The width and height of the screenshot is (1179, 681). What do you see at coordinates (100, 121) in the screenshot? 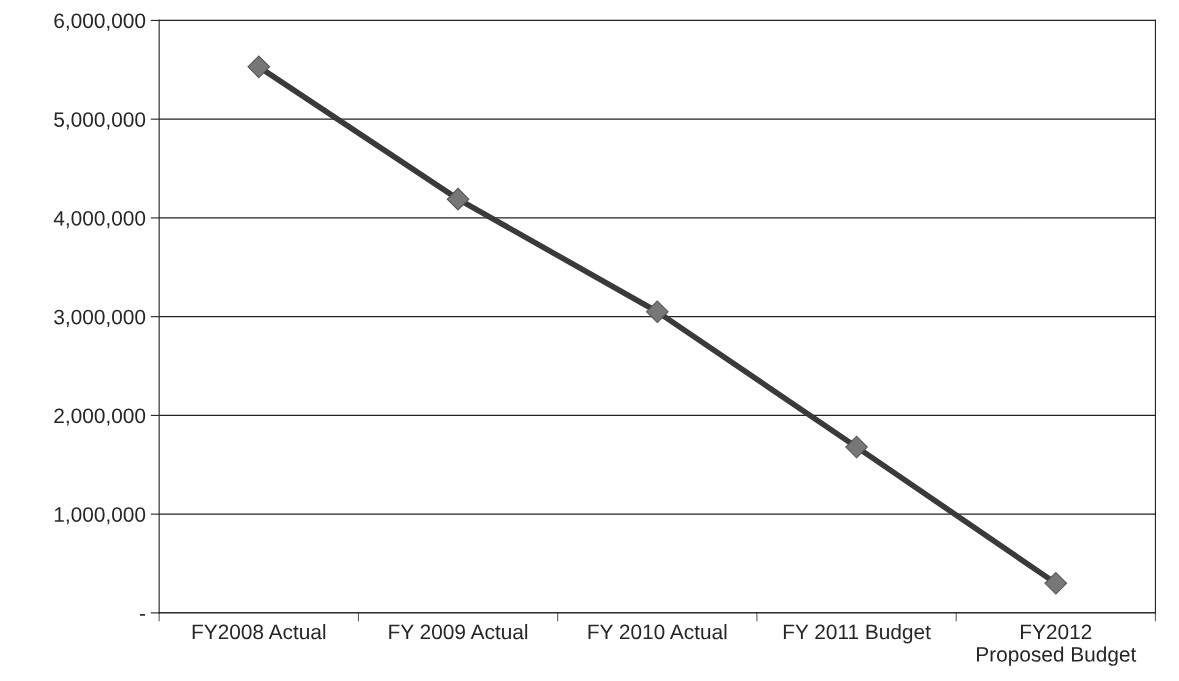
I see `y-tick-label: 5,000,000` at bounding box center [100, 121].